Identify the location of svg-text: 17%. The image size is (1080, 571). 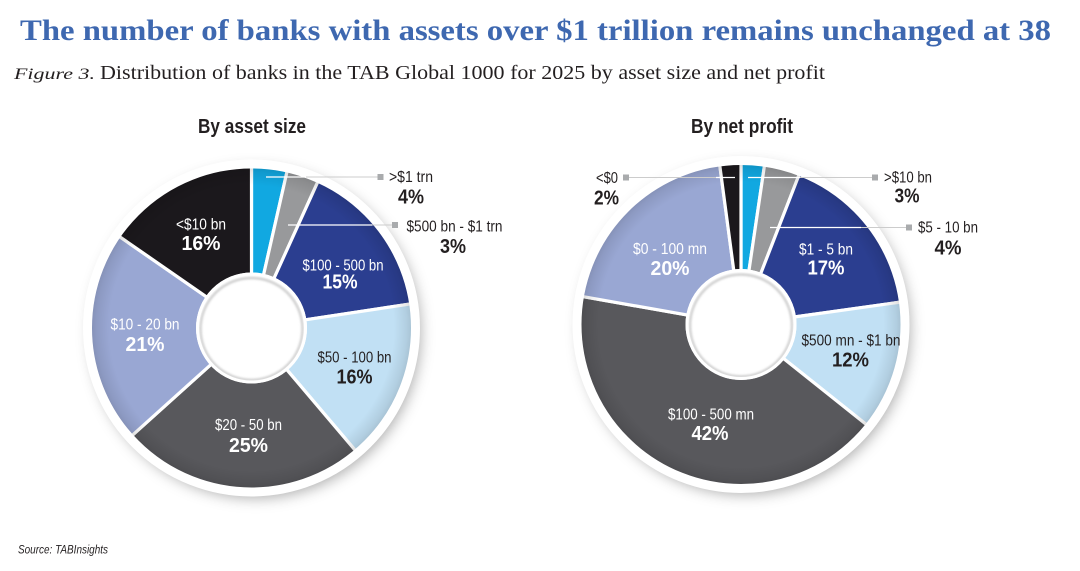
(826, 269).